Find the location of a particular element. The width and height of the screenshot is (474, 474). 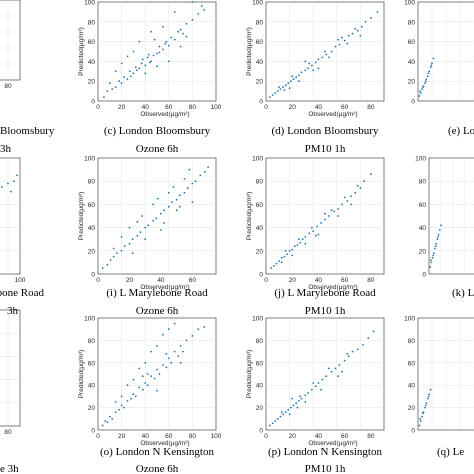

panel-caption: (i) L Marylebone Road is located at coordinates (157, 293).